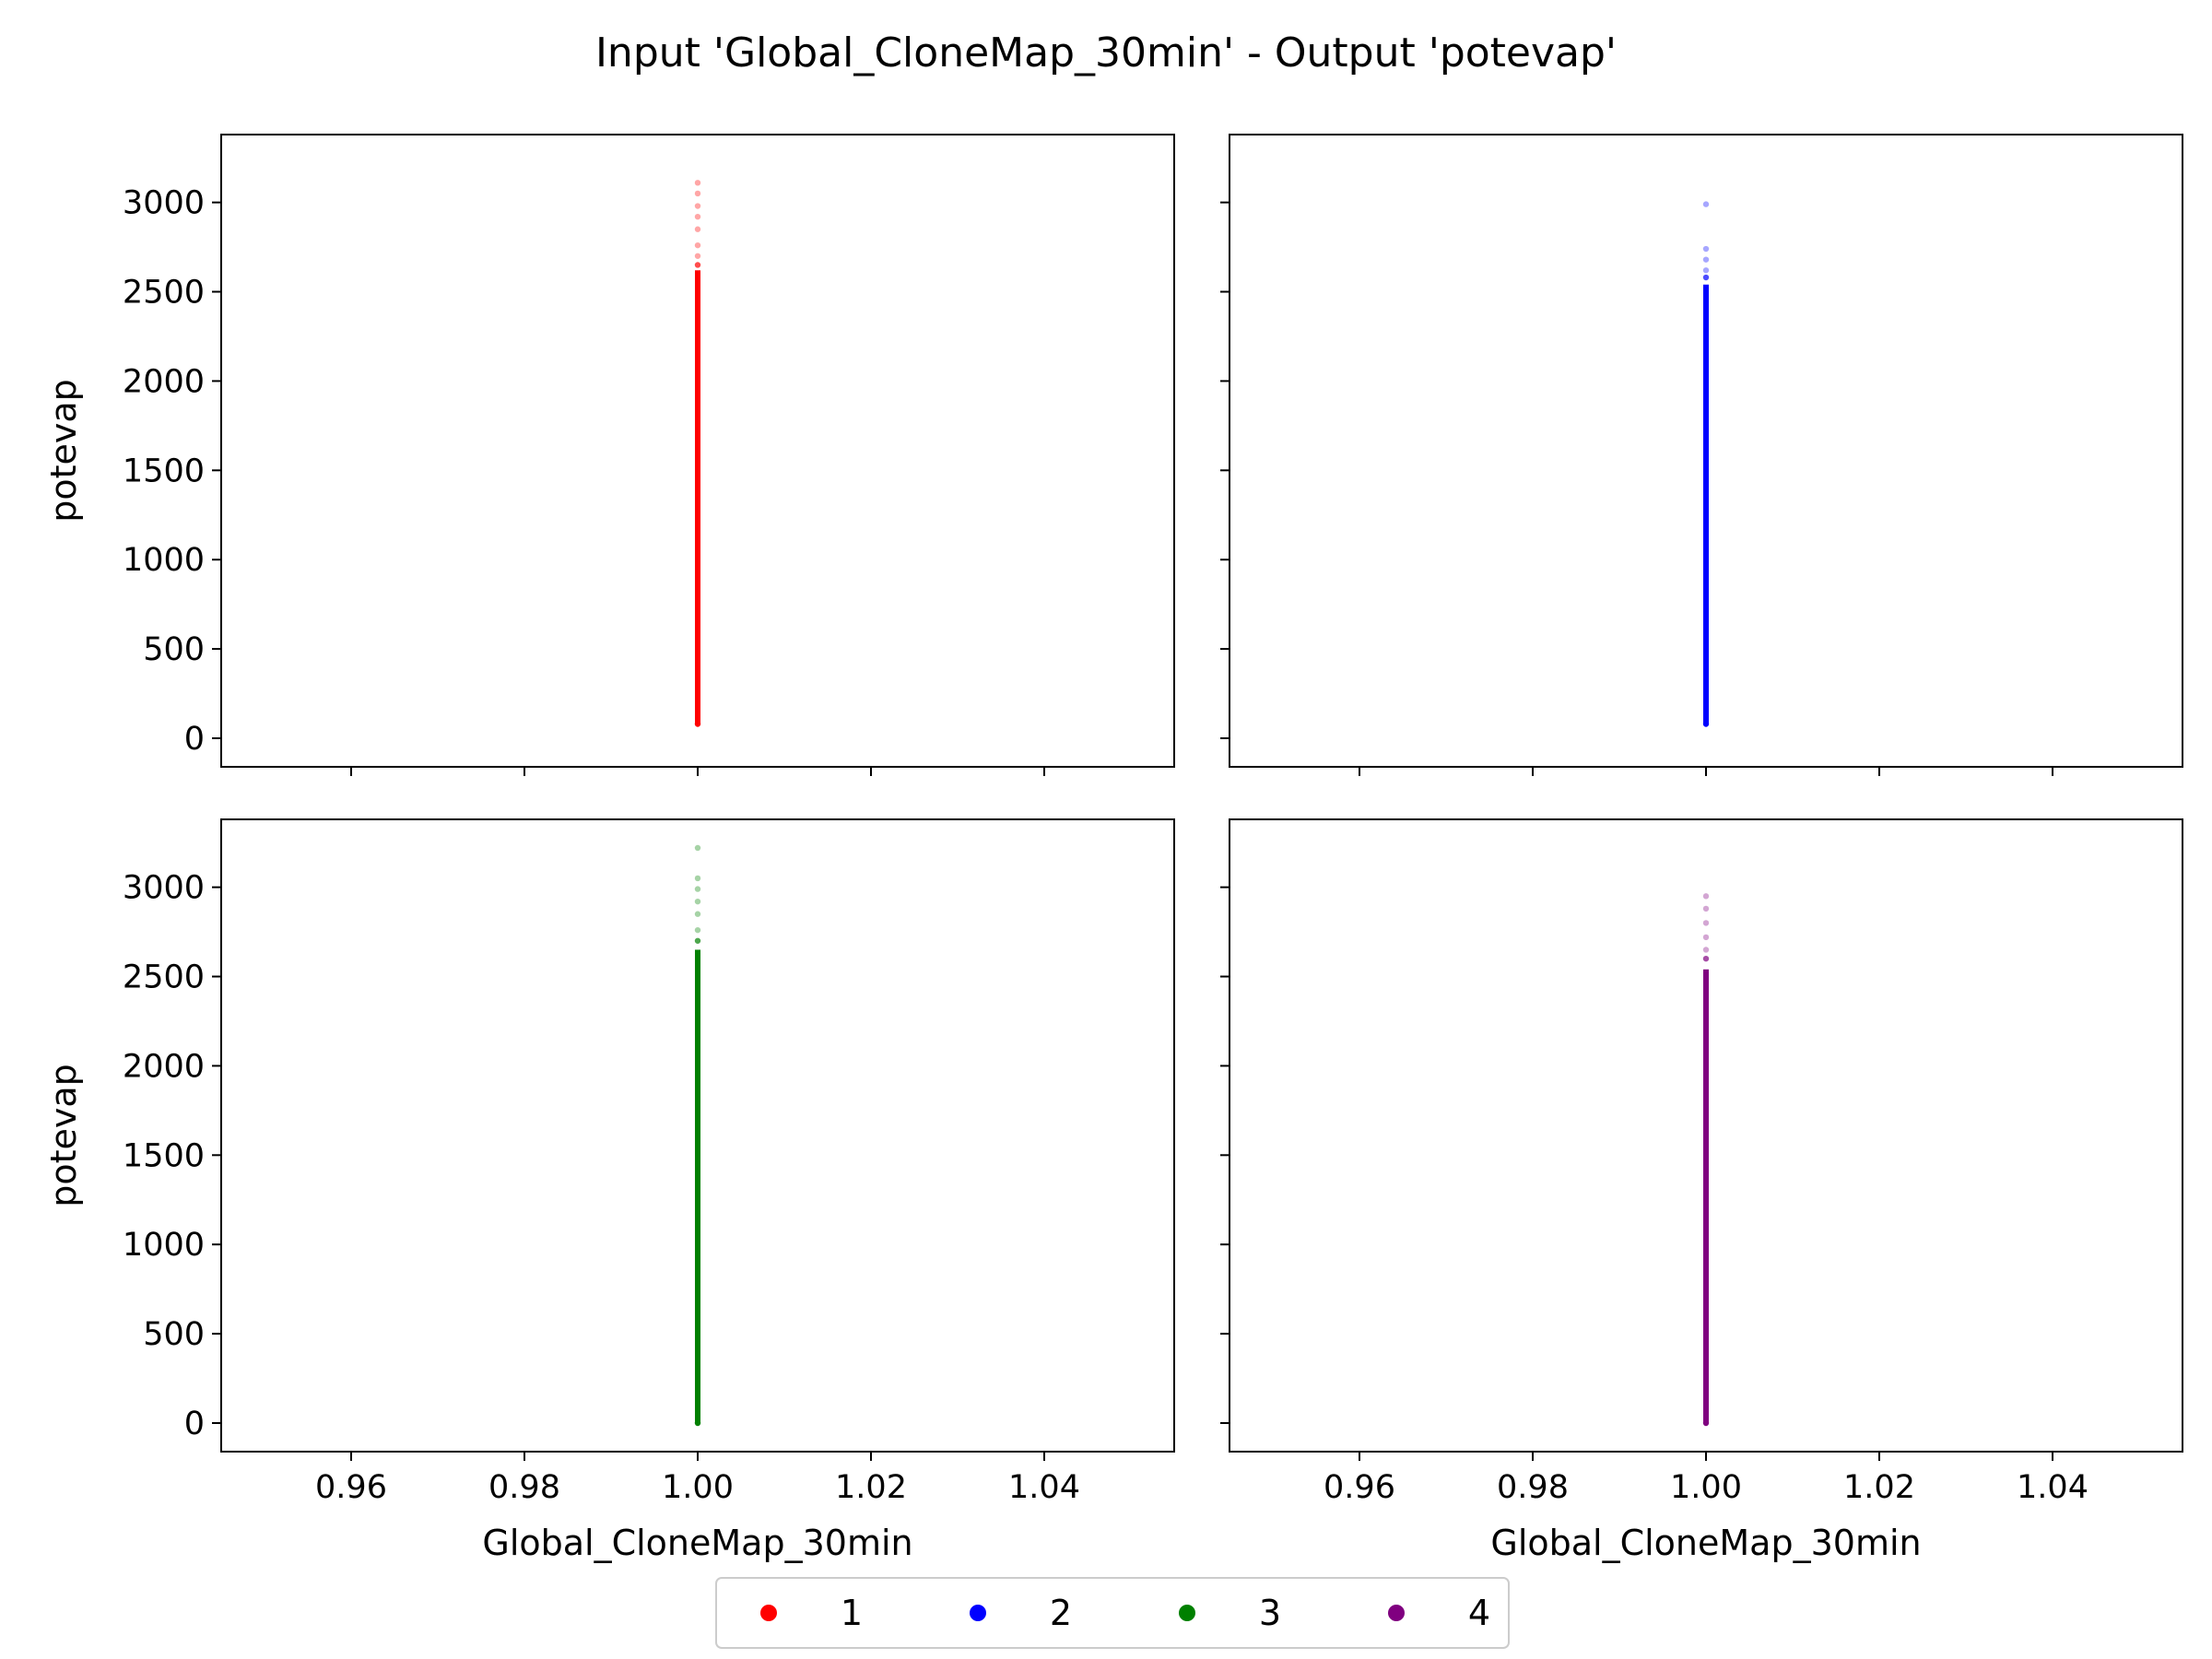  I want to click on legend-label: 1, so click(852, 1613).